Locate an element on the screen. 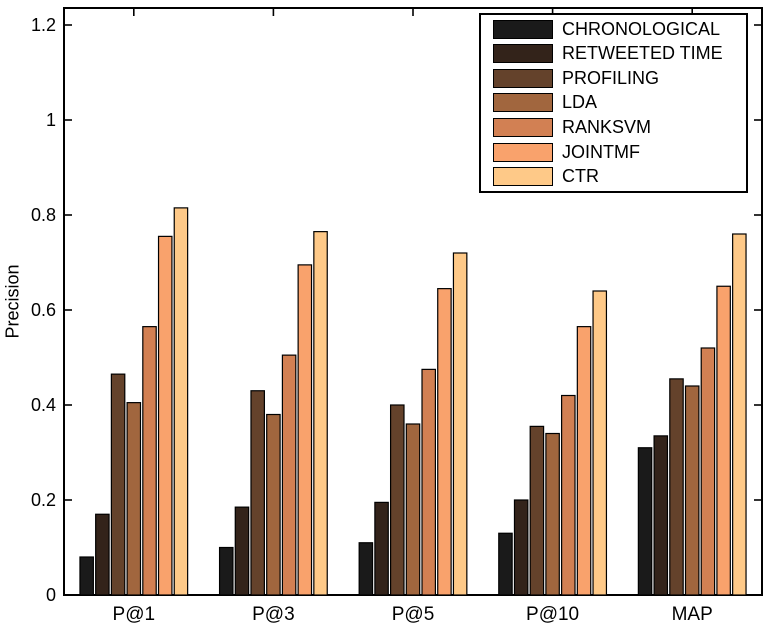  bar-retweeted-time-map is located at coordinates (661, 515).